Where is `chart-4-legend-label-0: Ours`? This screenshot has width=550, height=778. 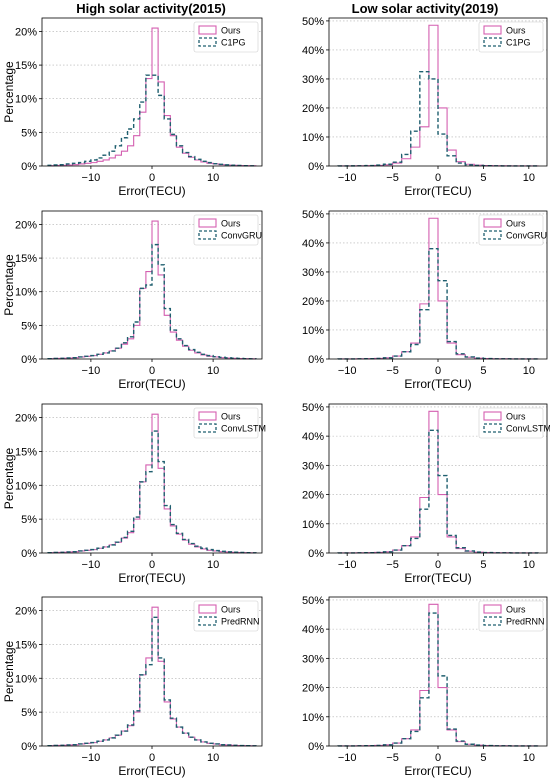 chart-4-legend-label-0: Ours is located at coordinates (516, 224).